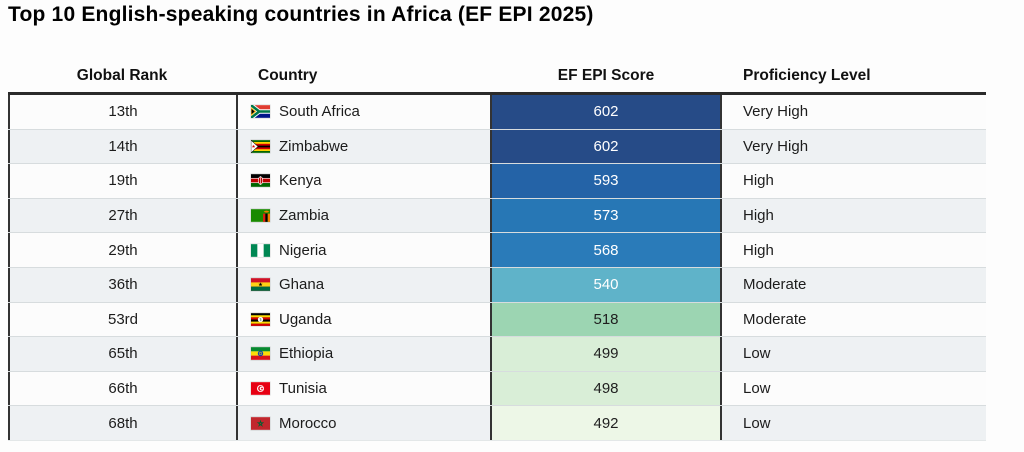 This screenshot has width=1024, height=452. What do you see at coordinates (122, 215) in the screenshot?
I see `rank-cell: 27th` at bounding box center [122, 215].